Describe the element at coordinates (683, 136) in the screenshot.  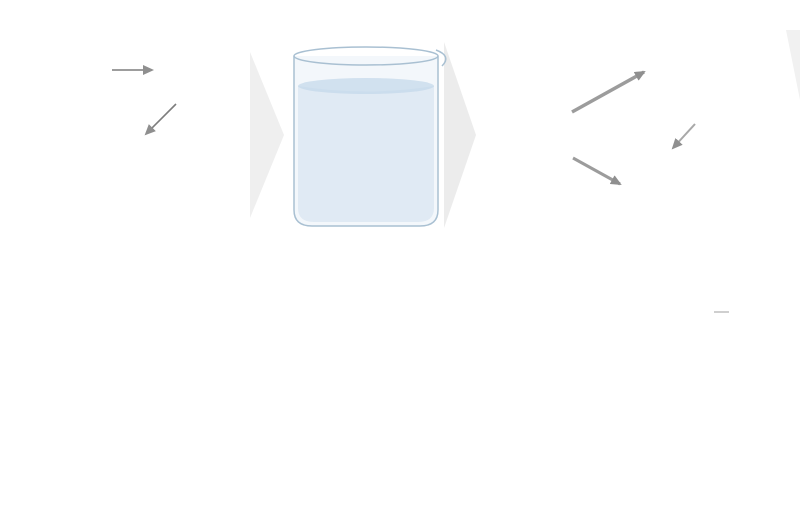
I see `mnlt-to-oxides-arrow` at that location.